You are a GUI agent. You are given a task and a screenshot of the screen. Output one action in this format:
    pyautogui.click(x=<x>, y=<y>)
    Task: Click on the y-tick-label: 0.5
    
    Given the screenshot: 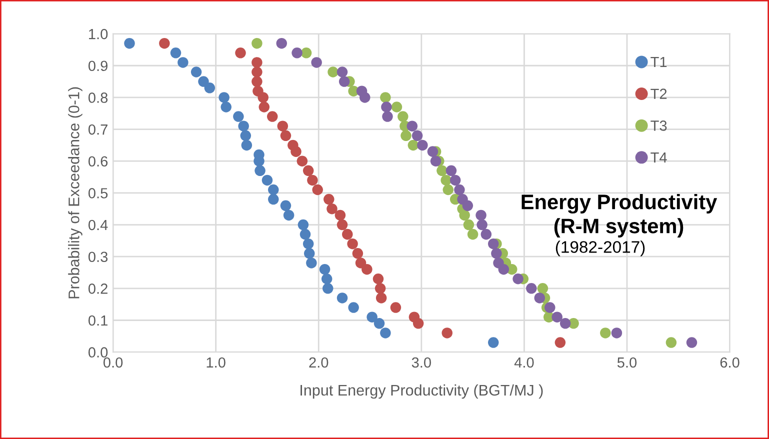 What is the action you would take?
    pyautogui.click(x=98, y=193)
    